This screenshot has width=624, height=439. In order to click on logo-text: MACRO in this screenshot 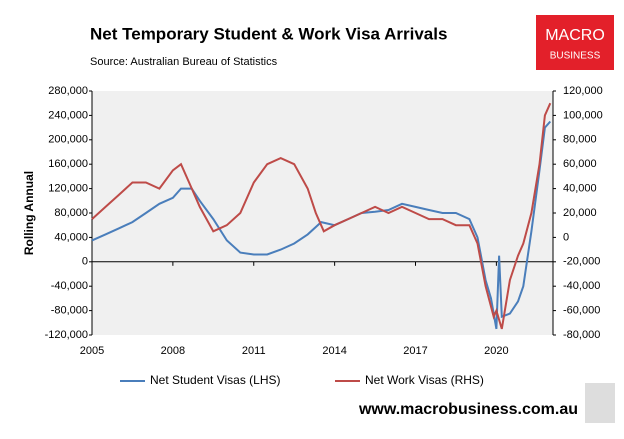, I will do `click(575, 35)`.